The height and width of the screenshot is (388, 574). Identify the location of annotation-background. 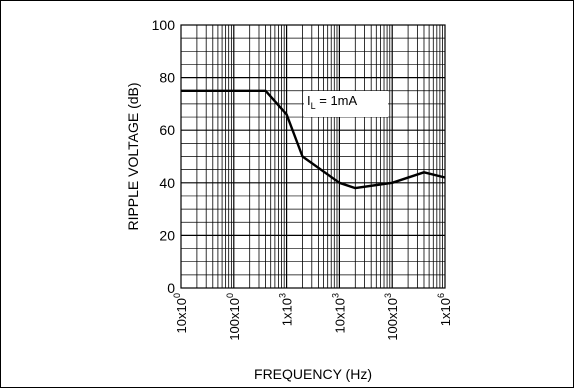
(346, 104).